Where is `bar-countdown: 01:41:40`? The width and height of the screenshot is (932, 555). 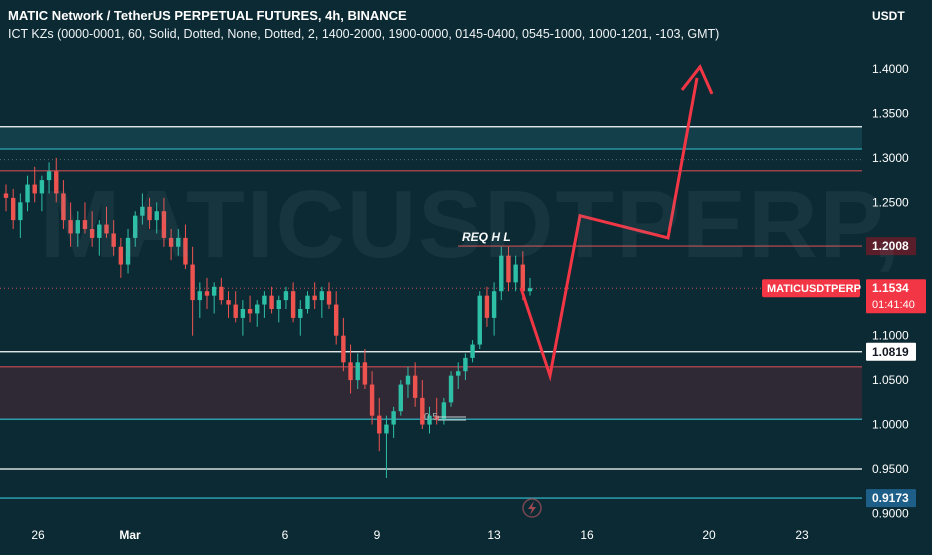 bar-countdown: 01:41:40 is located at coordinates (893, 305).